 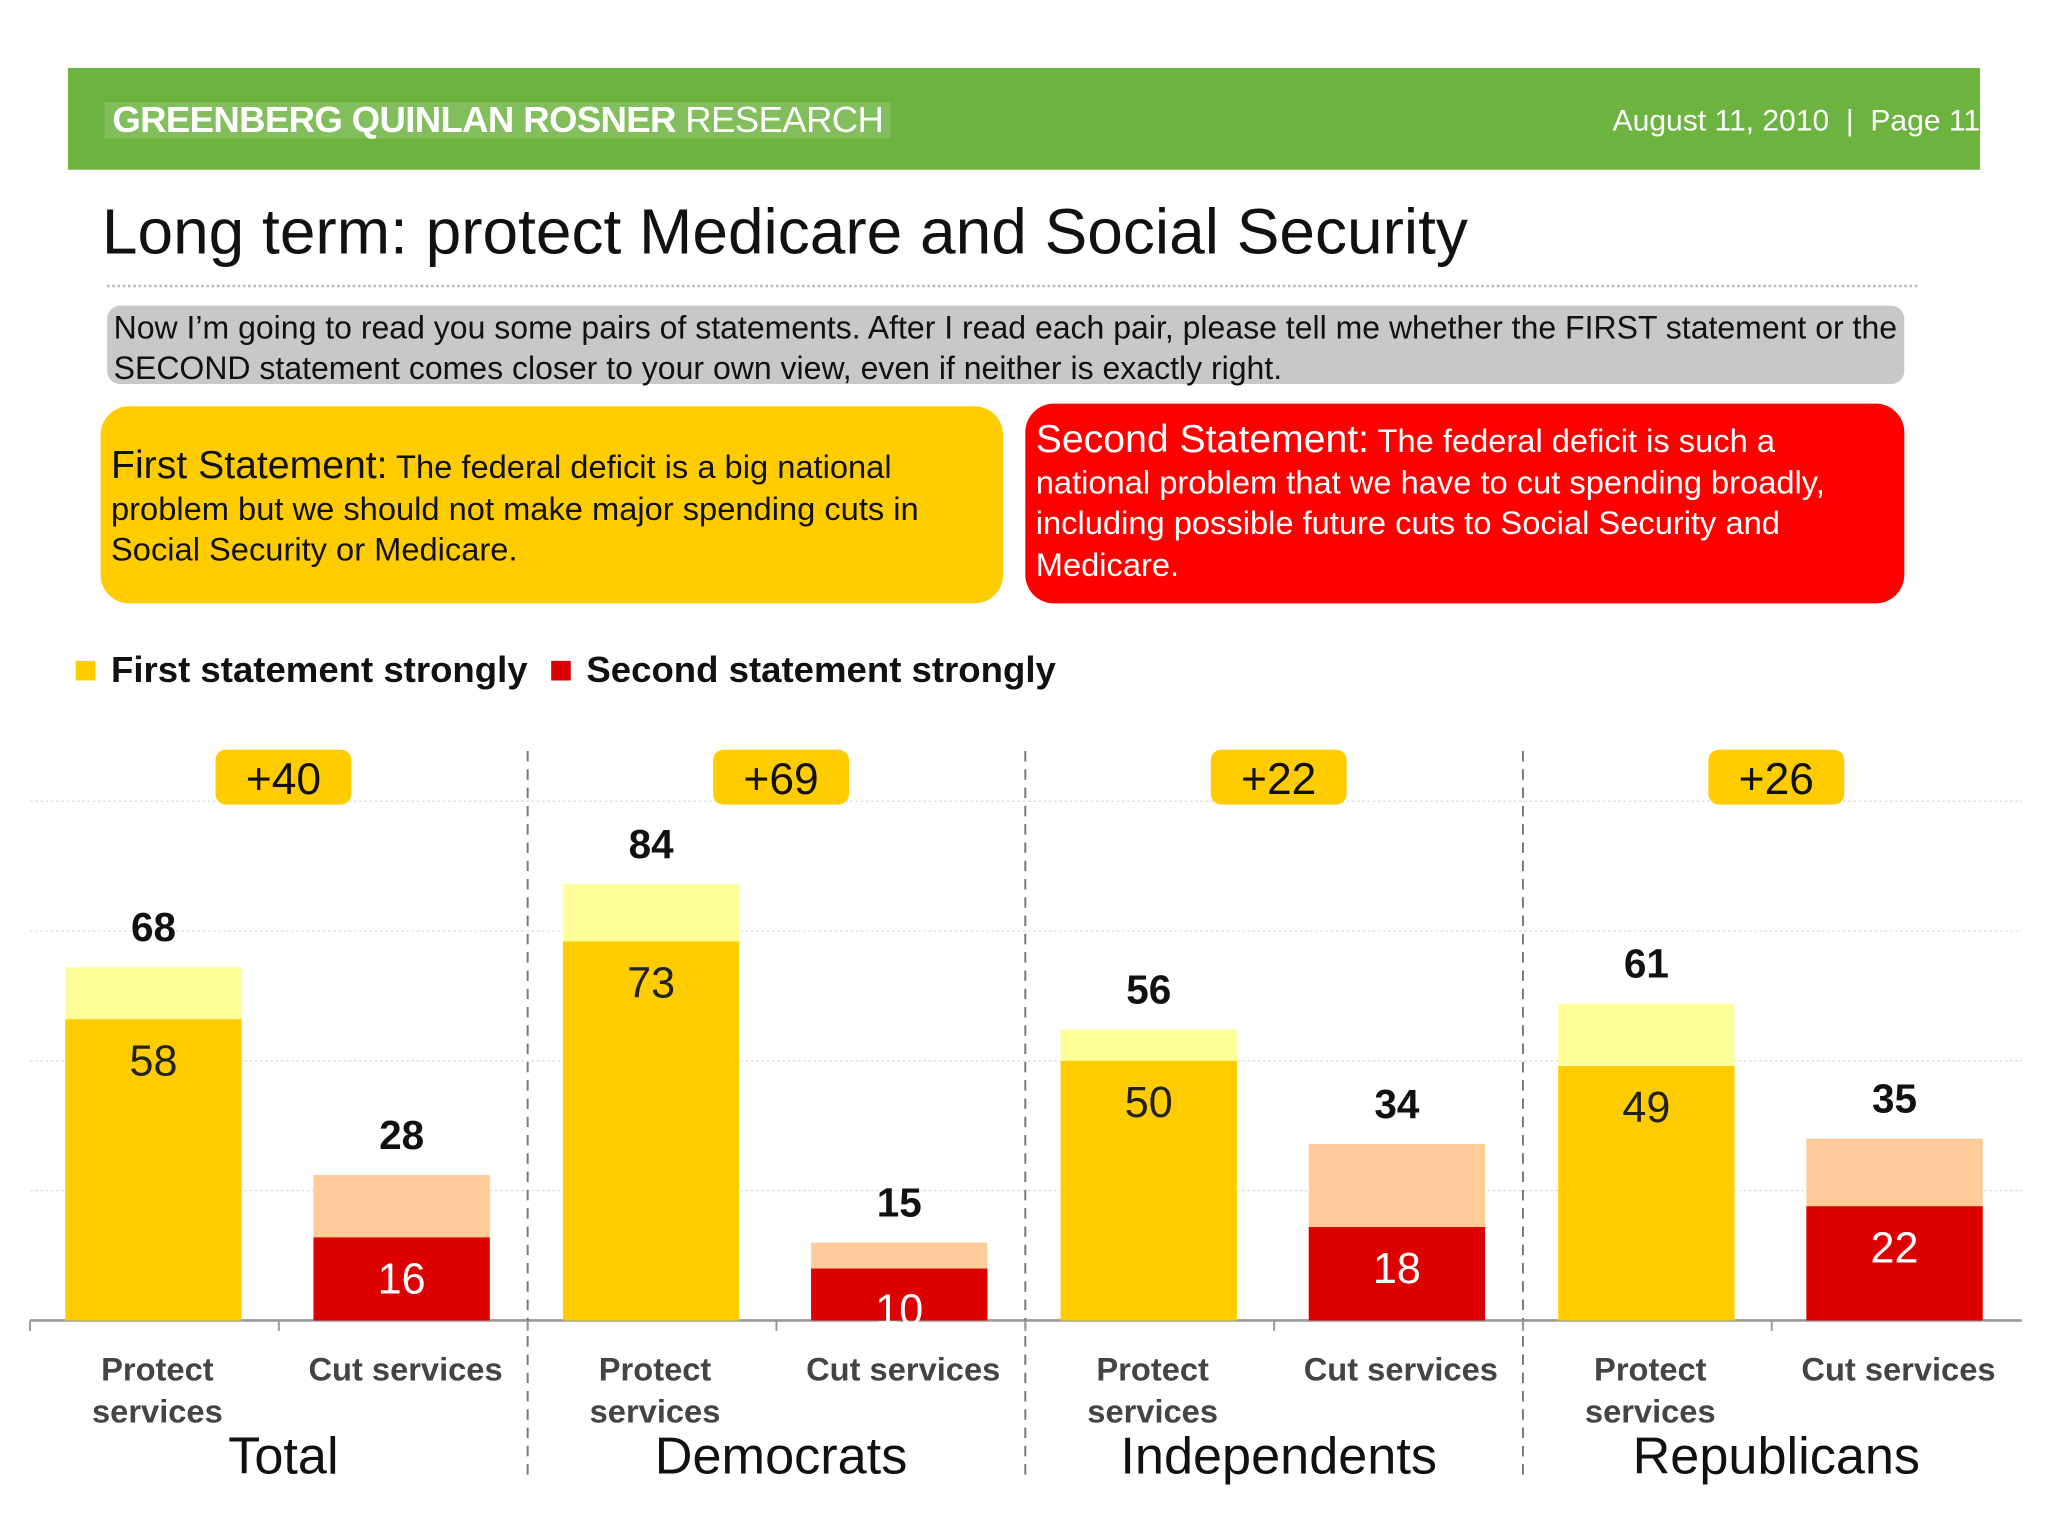 I want to click on brand-logo: GREENBERG QUINLAN ROSNER RESEARCH, so click(x=498, y=119).